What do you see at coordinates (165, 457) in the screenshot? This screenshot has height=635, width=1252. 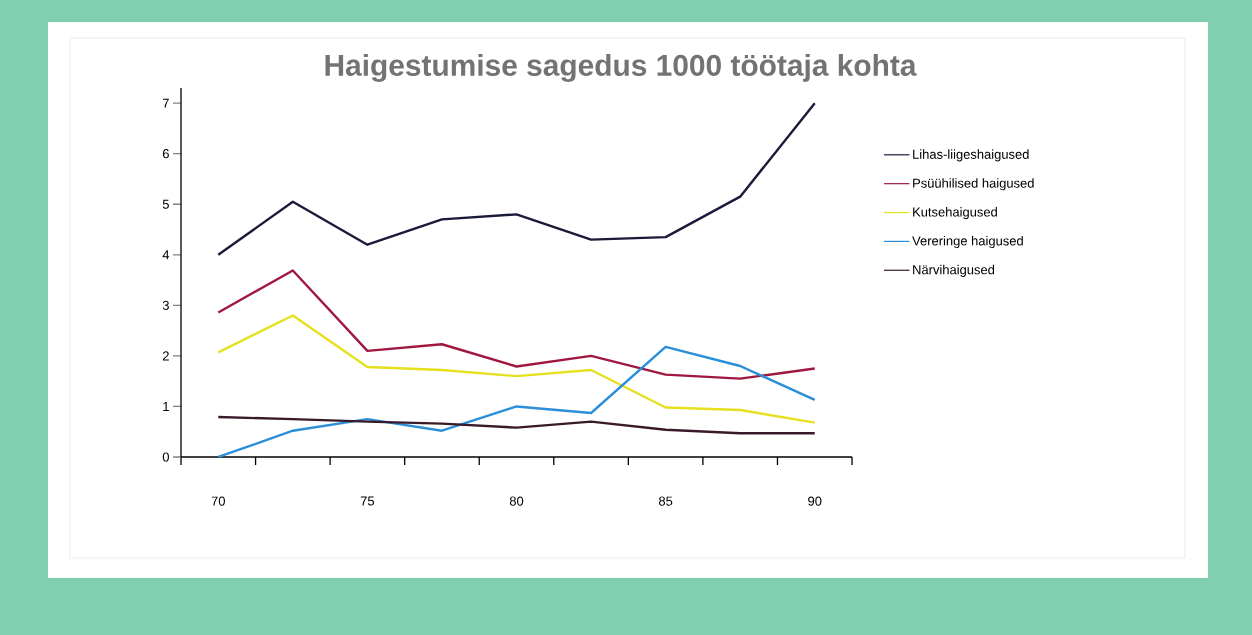 I see `y-tick-label: 0` at bounding box center [165, 457].